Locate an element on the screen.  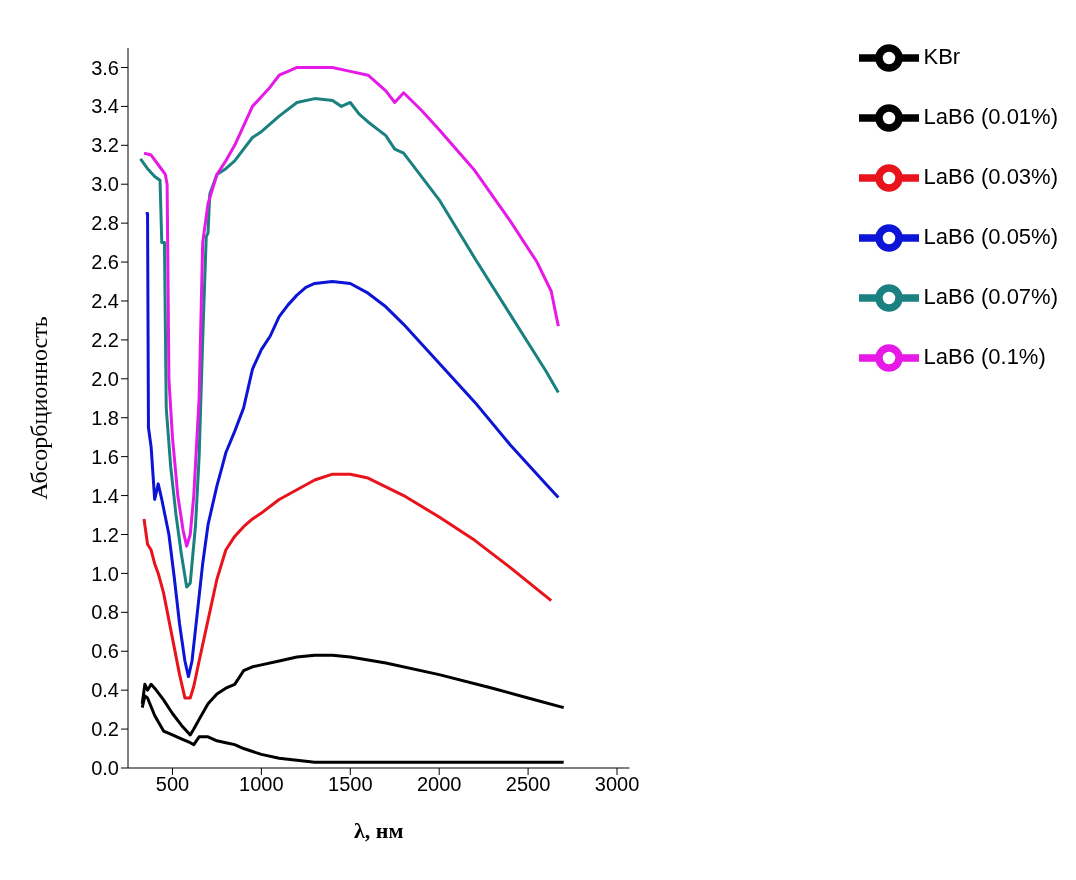
legend-label: LaB6 (0.01%) is located at coordinates (990, 116).